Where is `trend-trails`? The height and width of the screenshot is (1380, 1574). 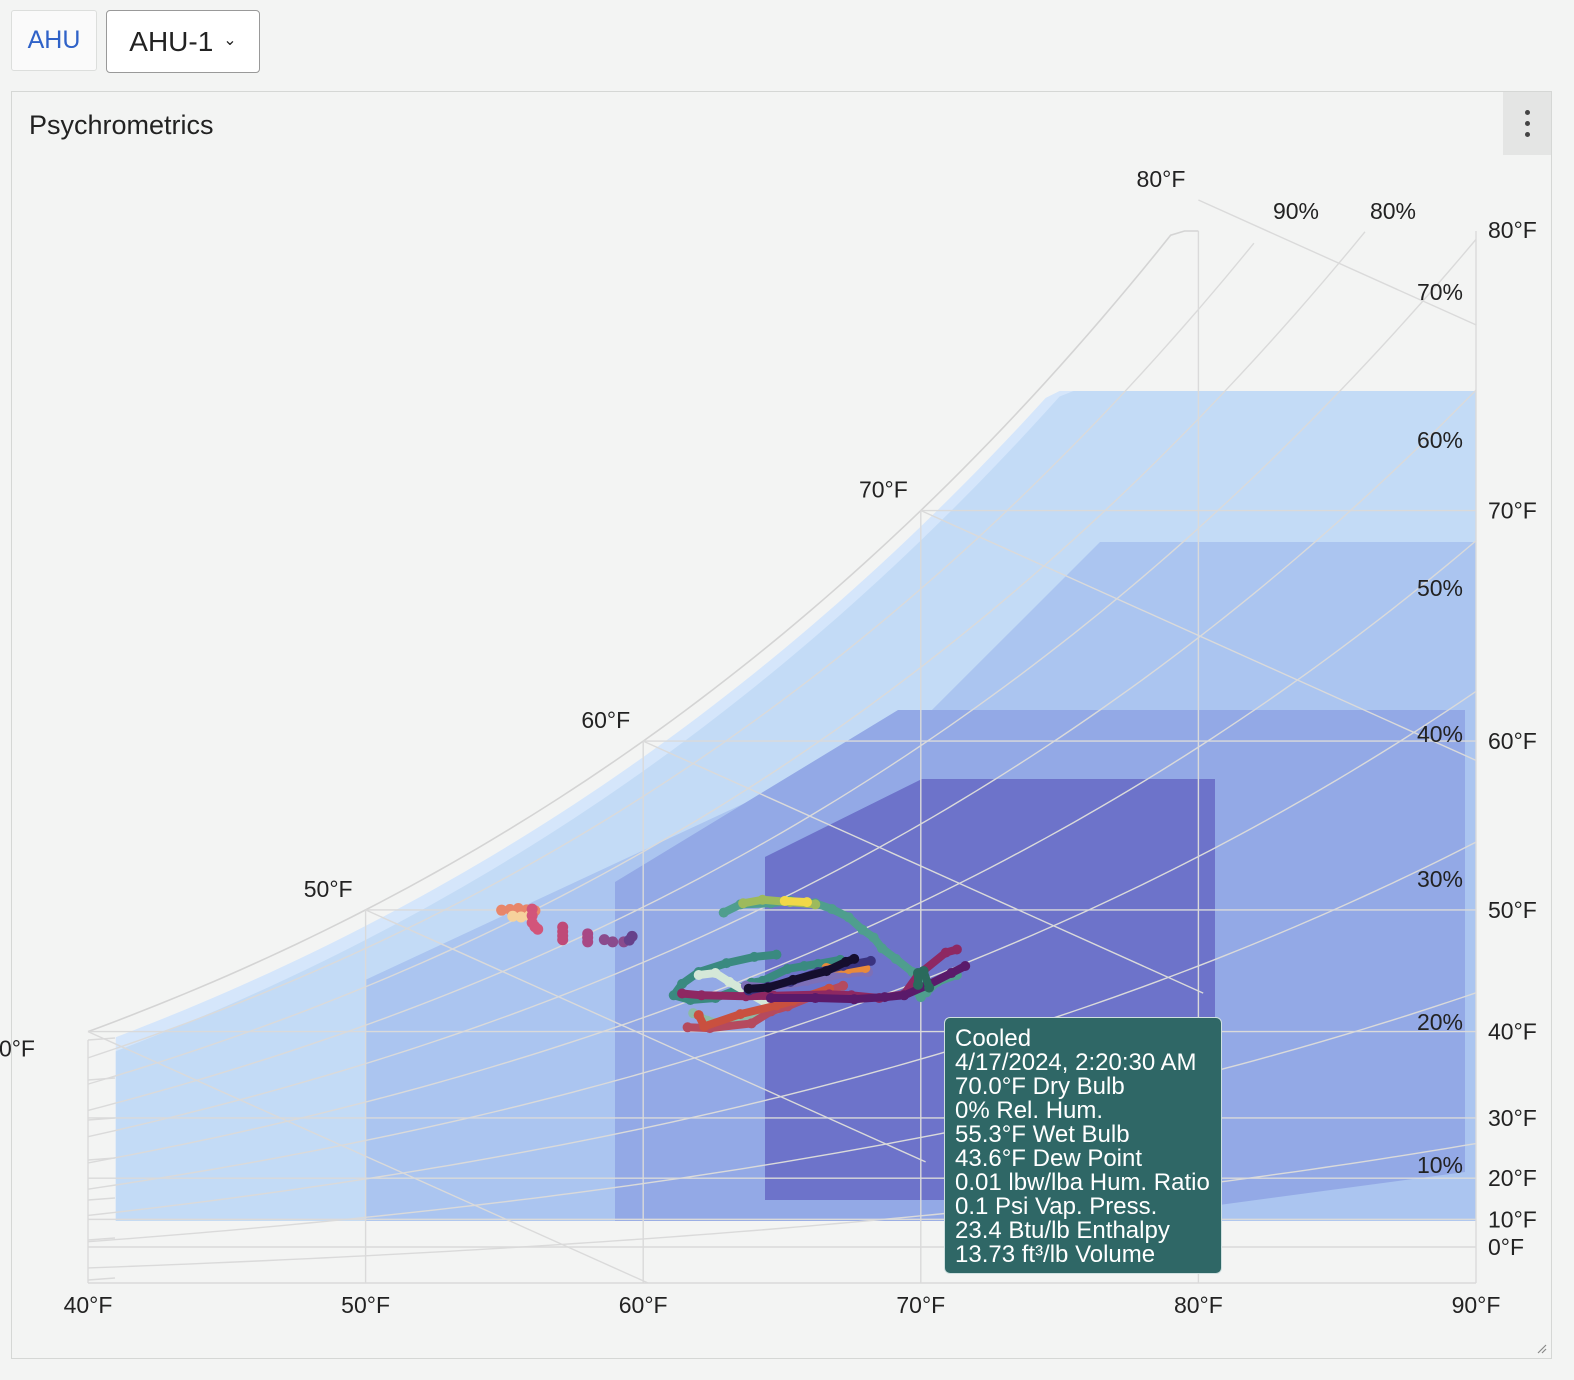
trend-trails is located at coordinates (819, 964).